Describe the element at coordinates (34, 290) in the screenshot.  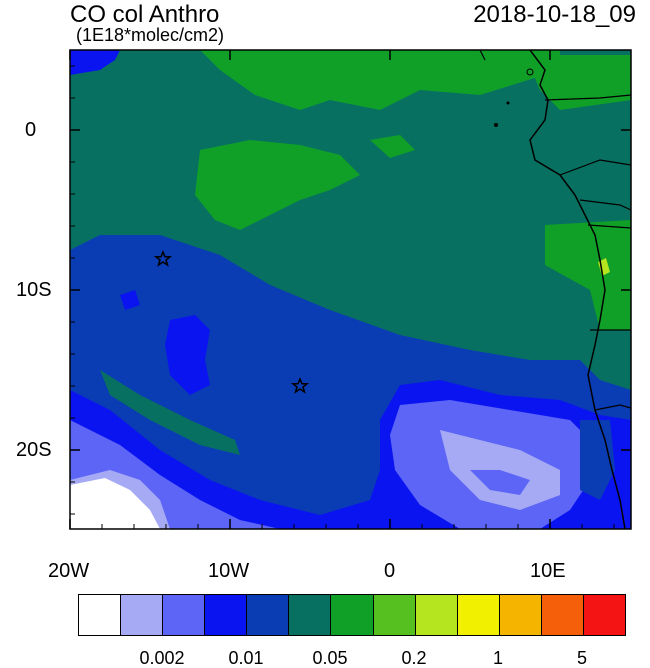
I see `y-tick-label: 10S` at that location.